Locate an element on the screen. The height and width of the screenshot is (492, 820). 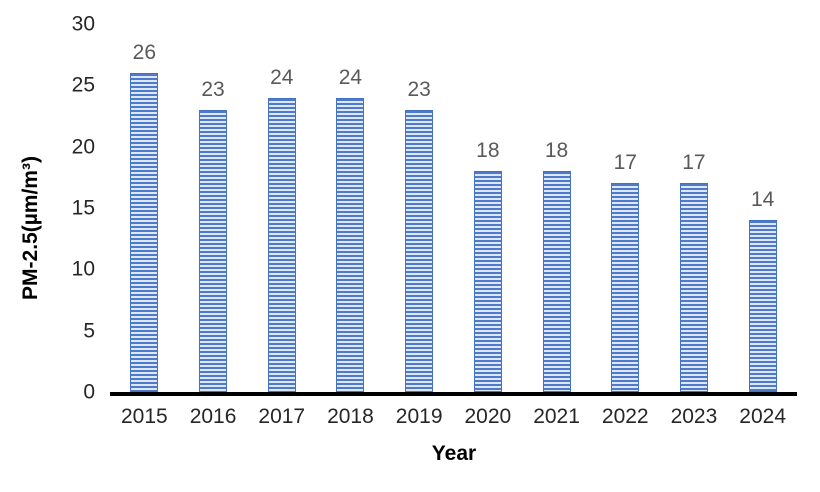
bar-2019 is located at coordinates (419, 250).